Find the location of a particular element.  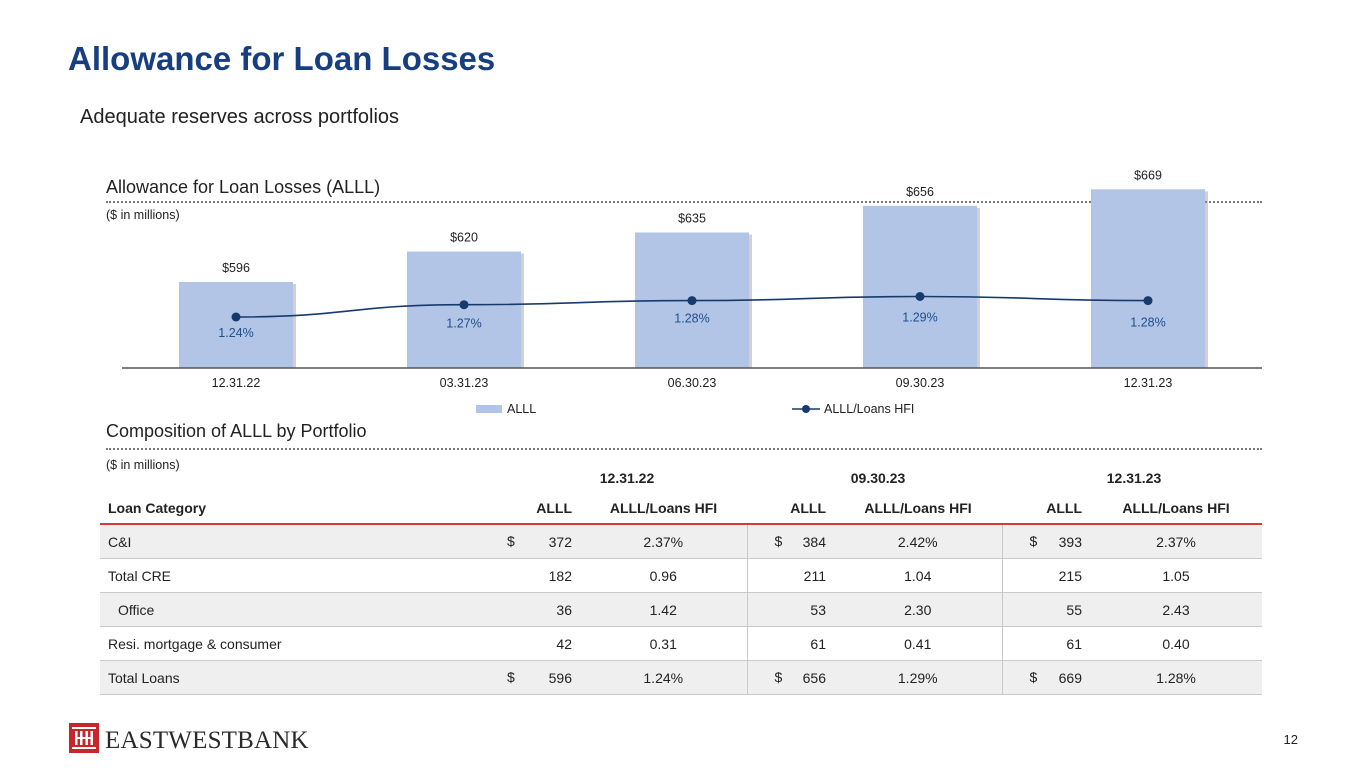

bar-value-label: $635 is located at coordinates (692, 218).